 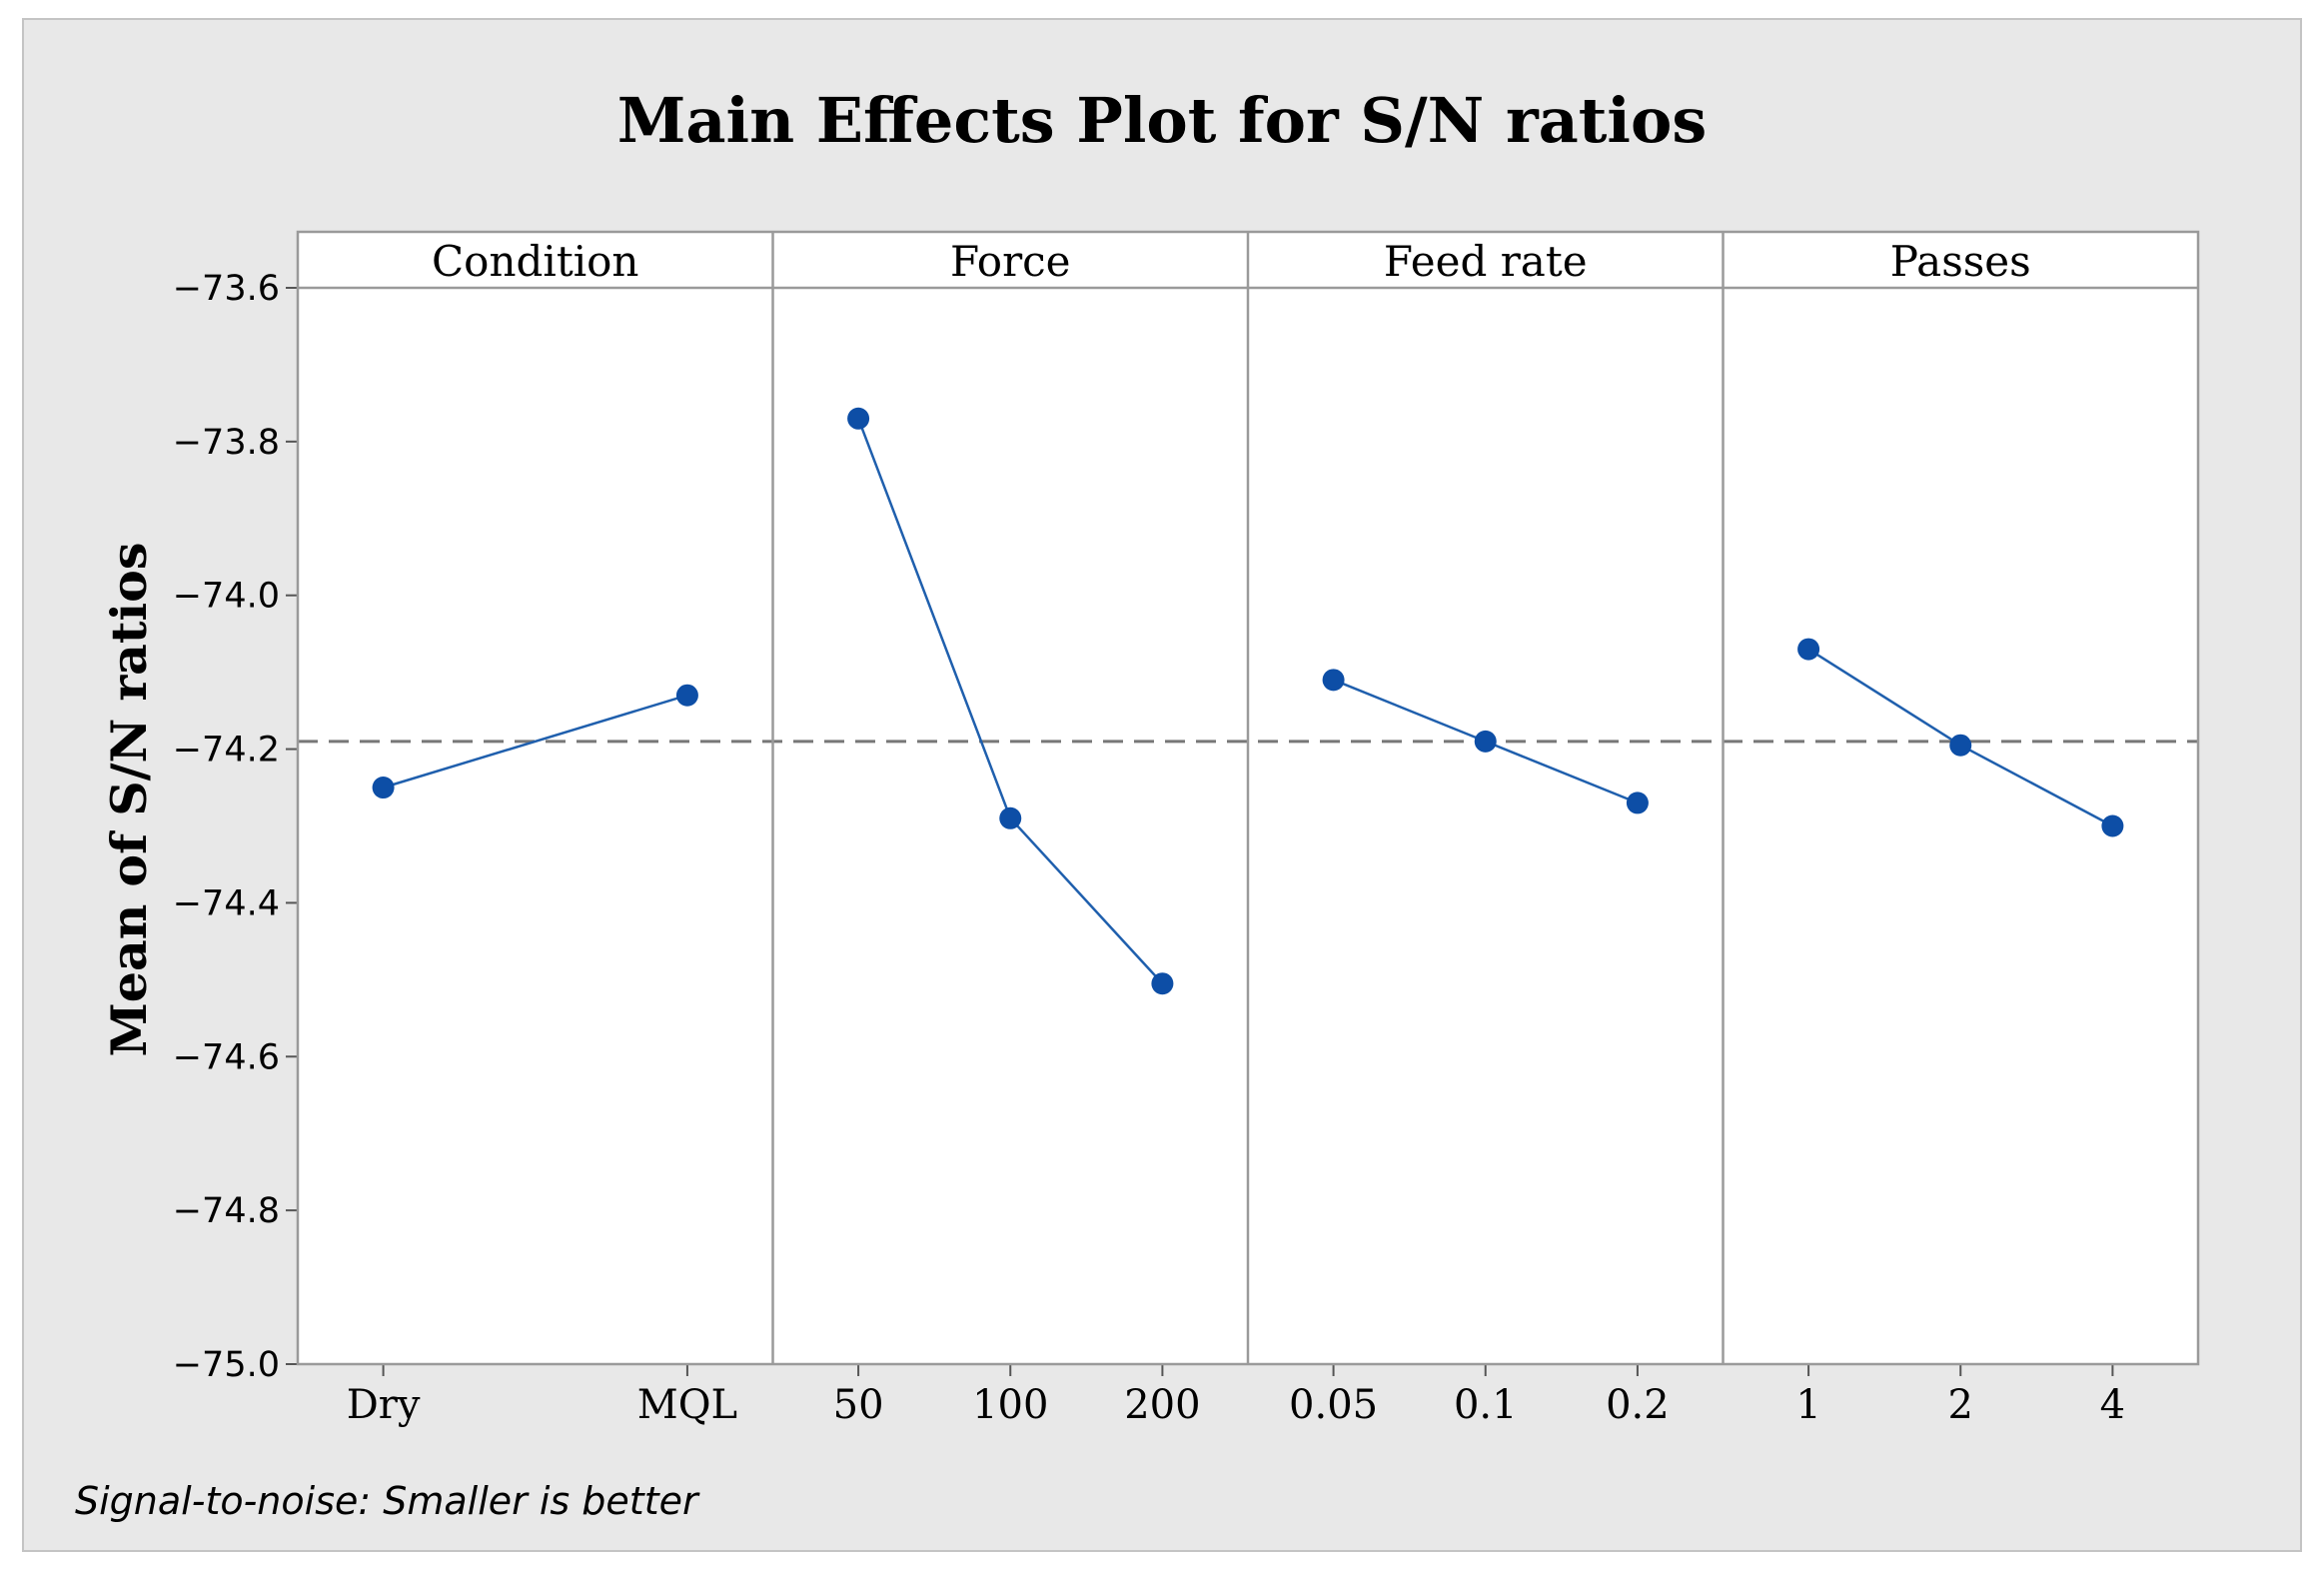 I want to click on y-tick-label: −73.8, so click(x=226, y=443).